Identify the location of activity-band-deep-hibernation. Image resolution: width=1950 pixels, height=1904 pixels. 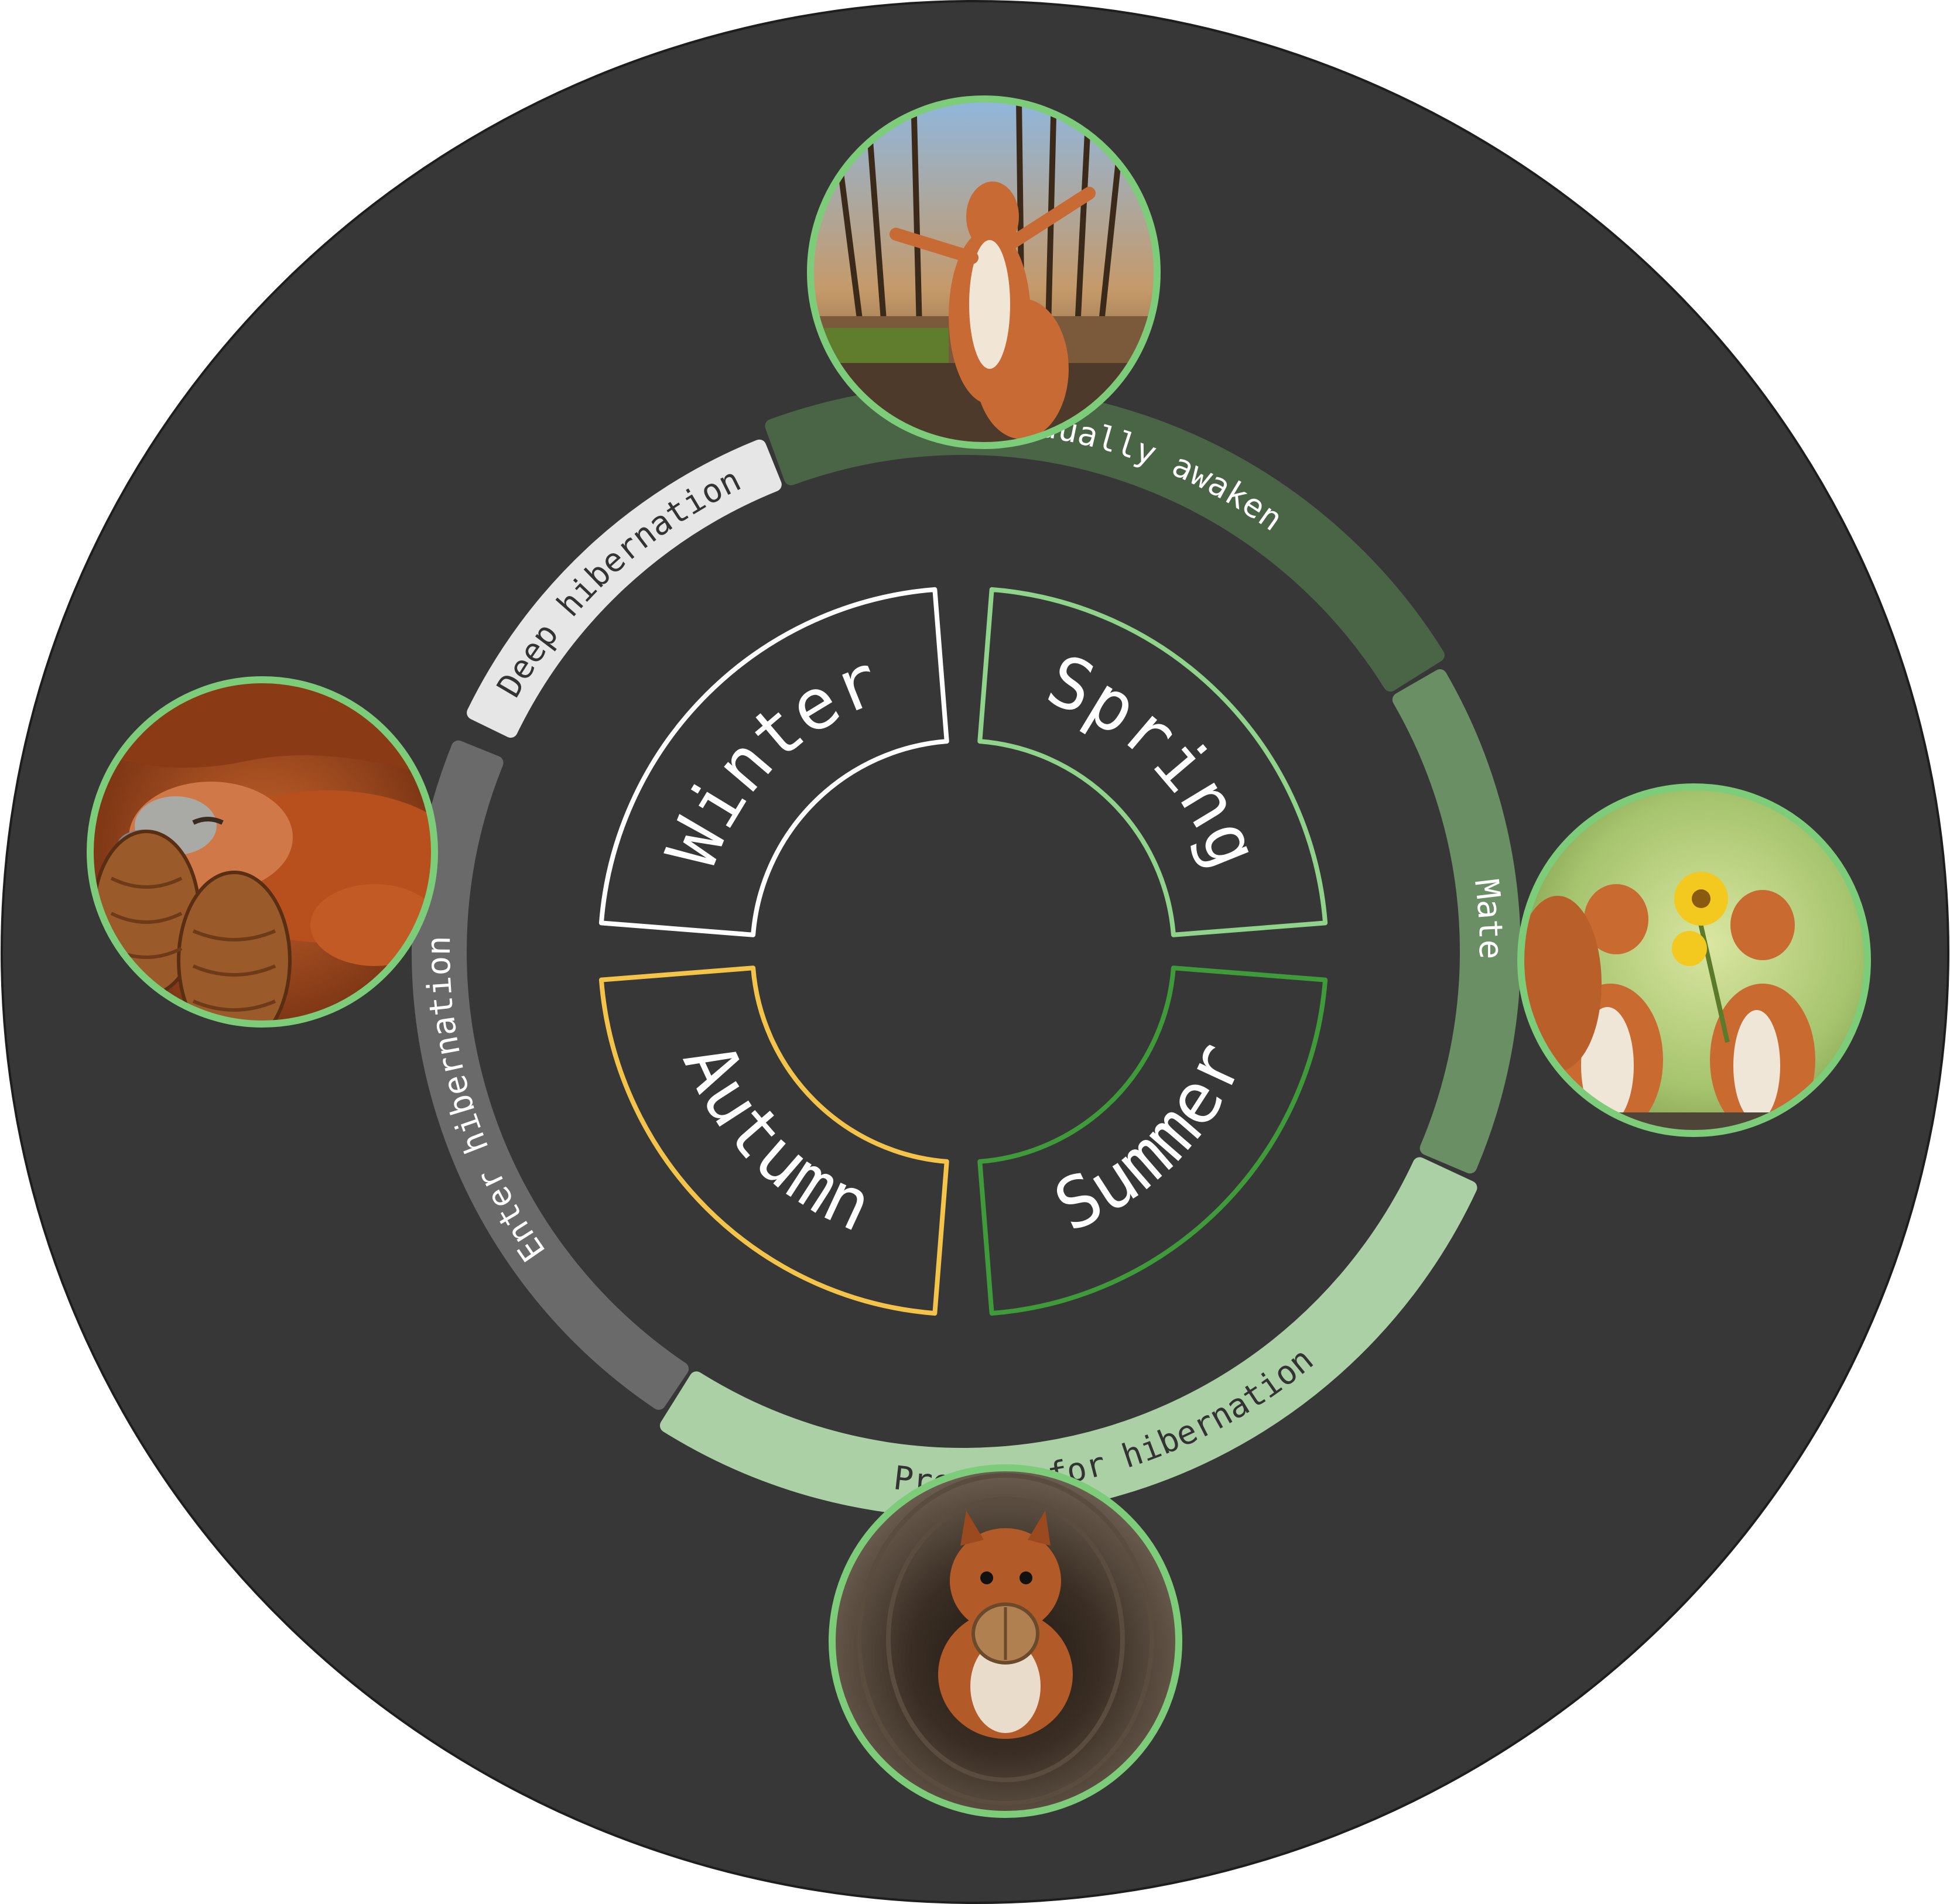
(624, 588).